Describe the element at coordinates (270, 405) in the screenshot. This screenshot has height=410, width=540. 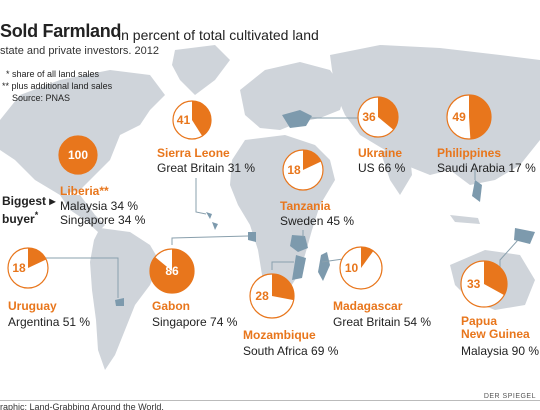
I see `footer-rule` at that location.